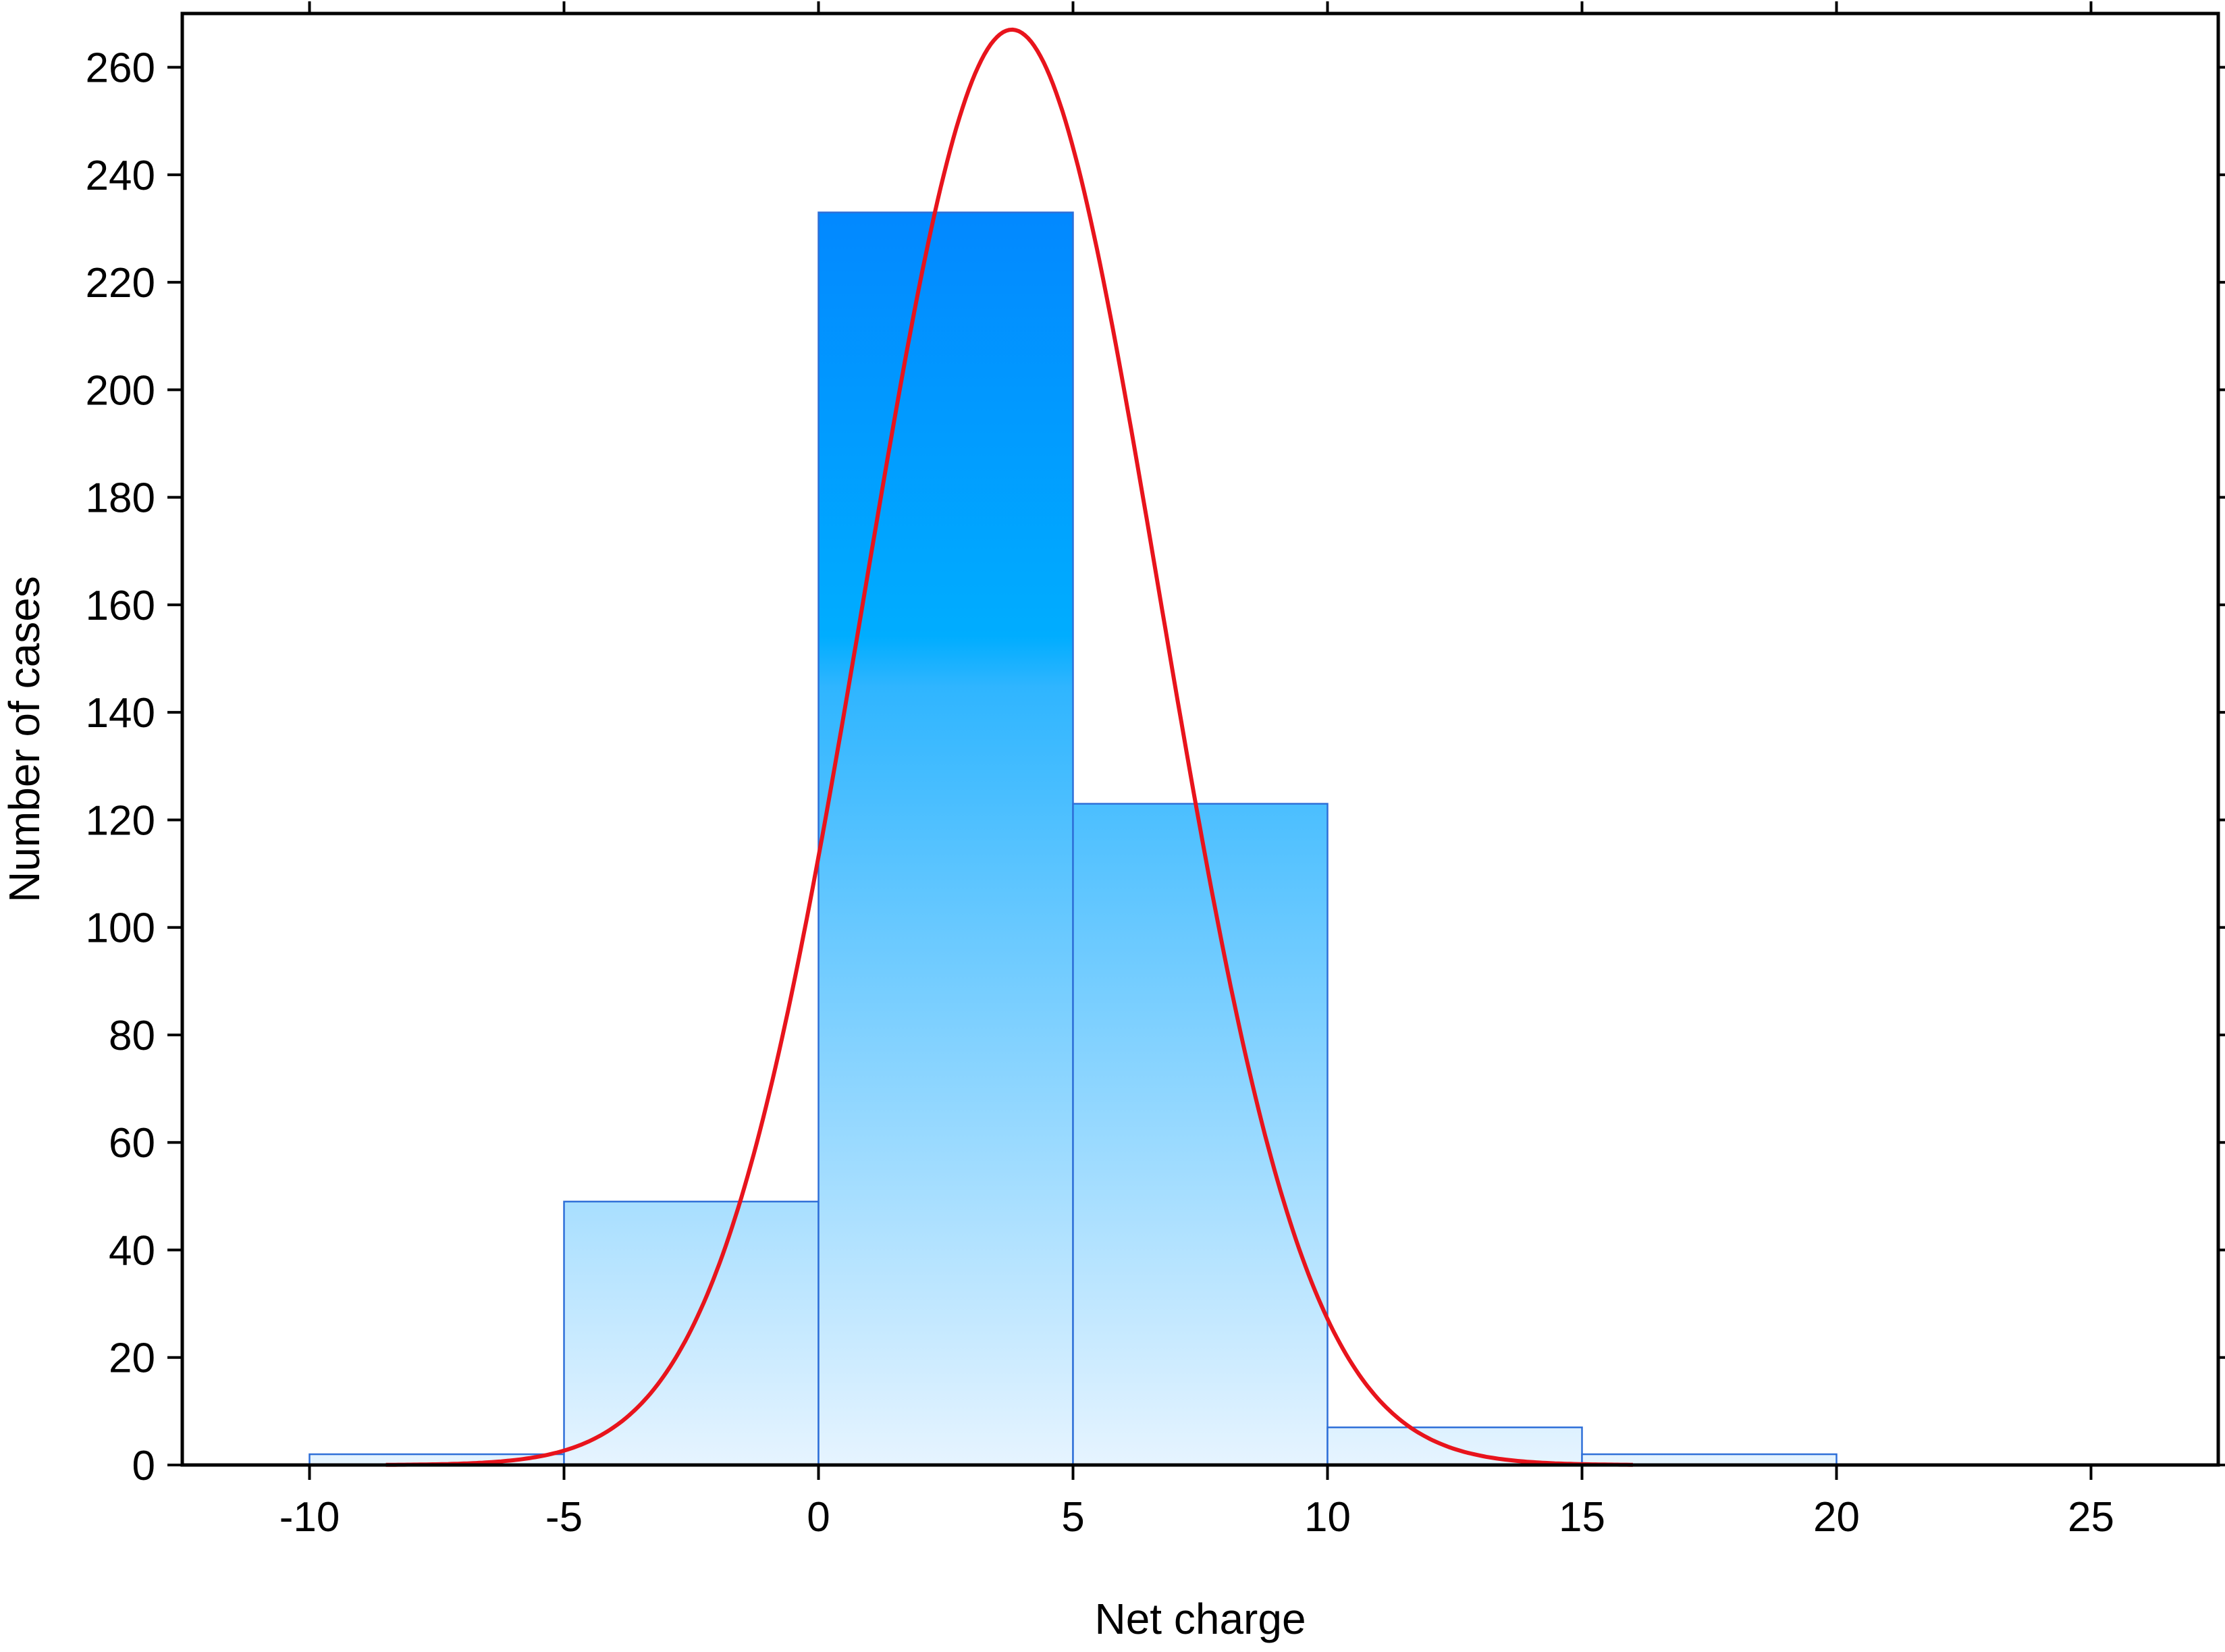 The image size is (2225, 1652). Describe the element at coordinates (121, 714) in the screenshot. I see `y-tick-label: 140` at that location.